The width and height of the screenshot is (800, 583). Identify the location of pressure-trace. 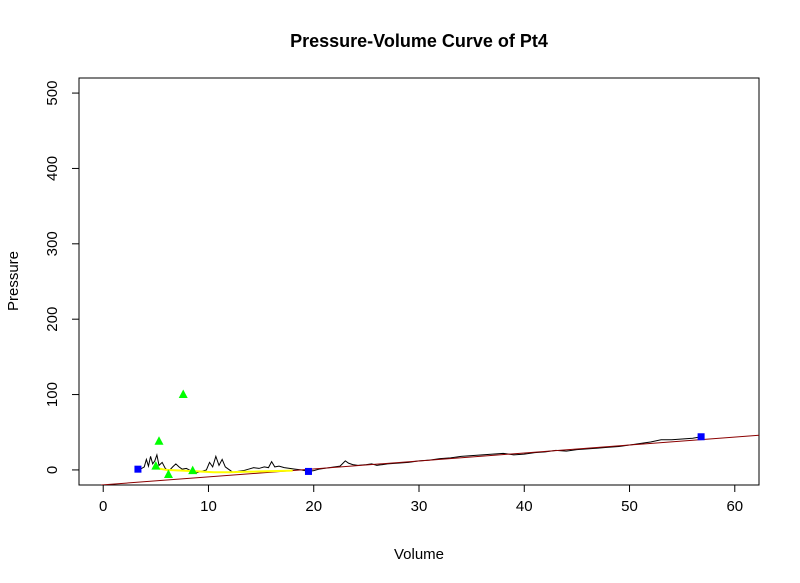
(420, 455).